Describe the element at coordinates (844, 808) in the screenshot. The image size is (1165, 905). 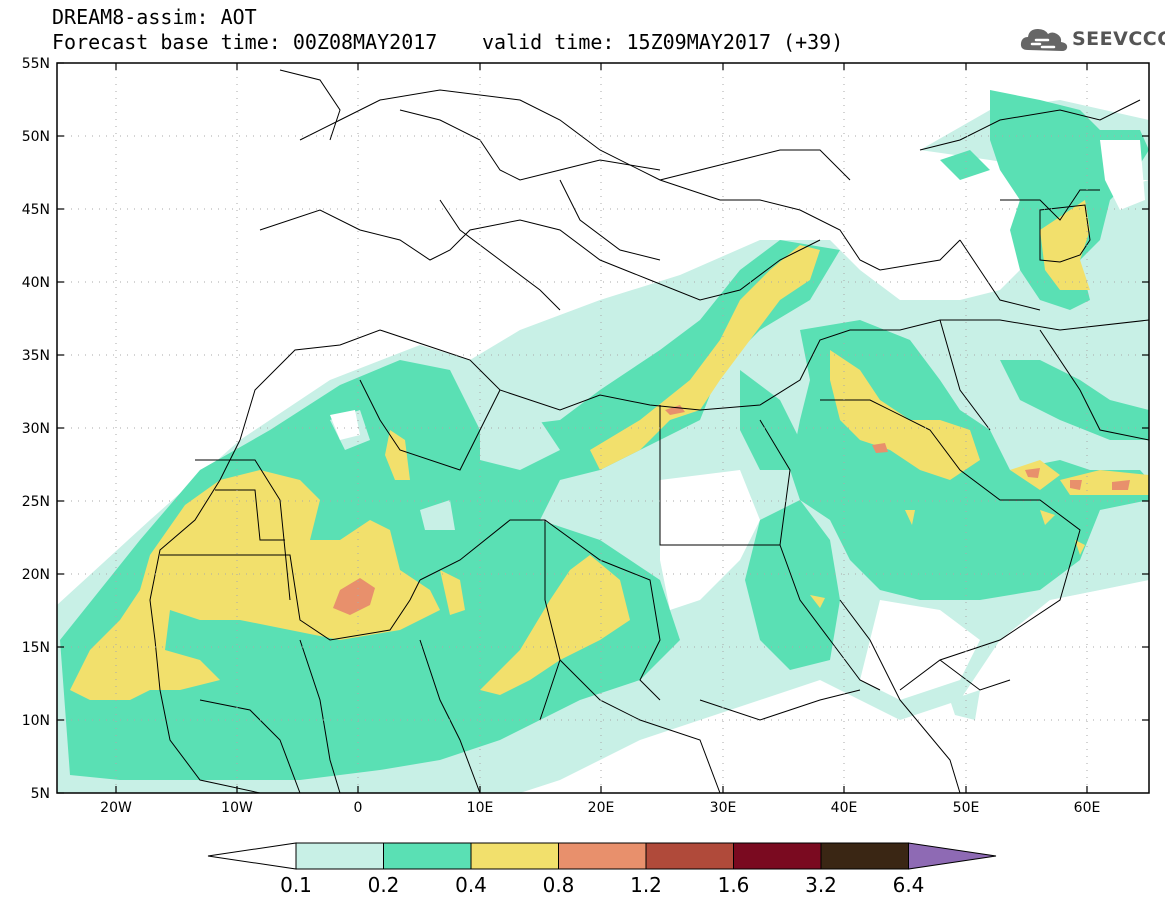
I see `lon-label: 40E` at that location.